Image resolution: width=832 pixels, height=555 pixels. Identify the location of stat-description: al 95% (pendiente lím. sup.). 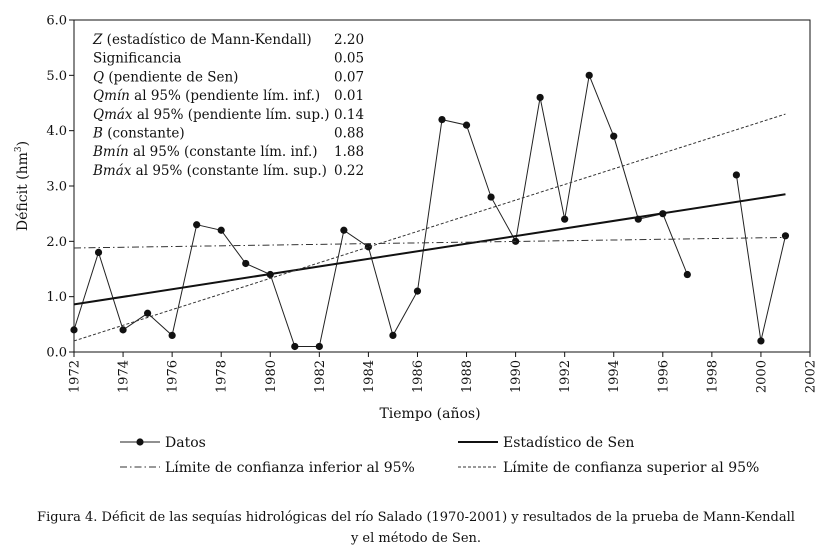
(231, 115).